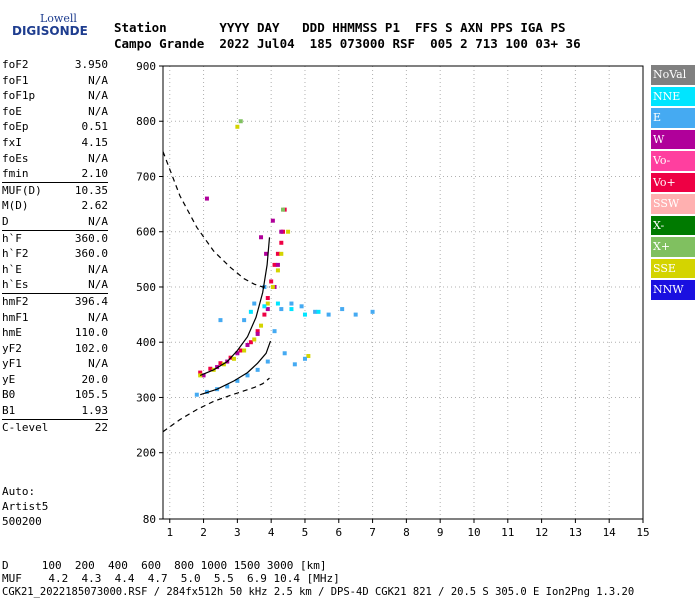 The image size is (700, 600). I want to click on param-row: hmF1 N/A, so click(55, 318).